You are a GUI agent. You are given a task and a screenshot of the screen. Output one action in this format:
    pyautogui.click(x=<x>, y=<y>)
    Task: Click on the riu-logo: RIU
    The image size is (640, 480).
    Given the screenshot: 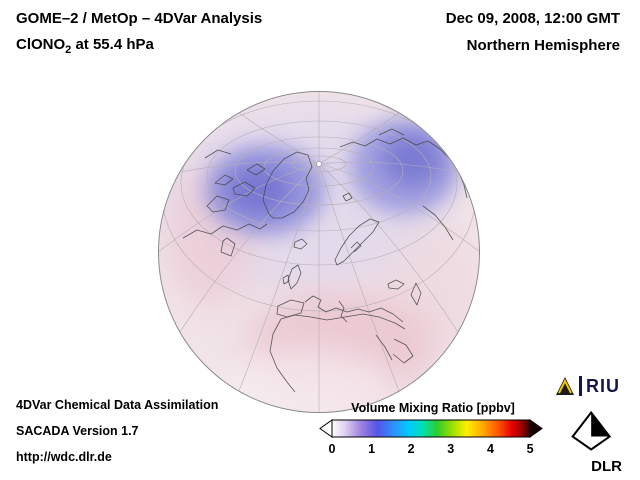 What is the action you would take?
    pyautogui.click(x=587, y=386)
    